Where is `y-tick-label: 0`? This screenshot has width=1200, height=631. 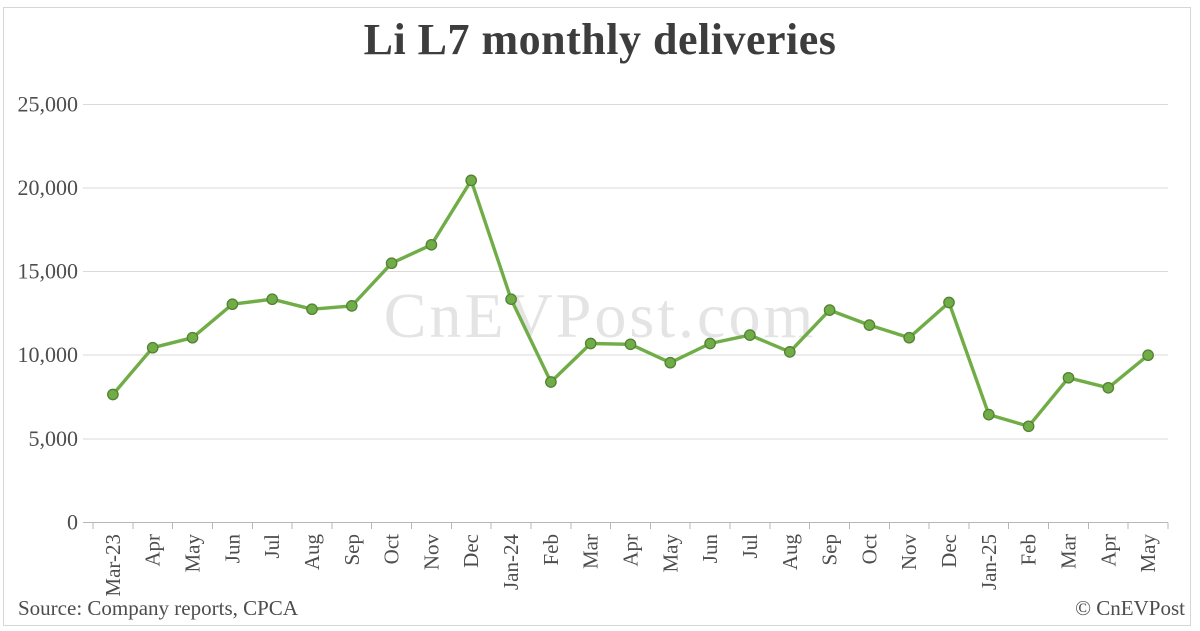
y-tick-label: 0 is located at coordinates (72, 522).